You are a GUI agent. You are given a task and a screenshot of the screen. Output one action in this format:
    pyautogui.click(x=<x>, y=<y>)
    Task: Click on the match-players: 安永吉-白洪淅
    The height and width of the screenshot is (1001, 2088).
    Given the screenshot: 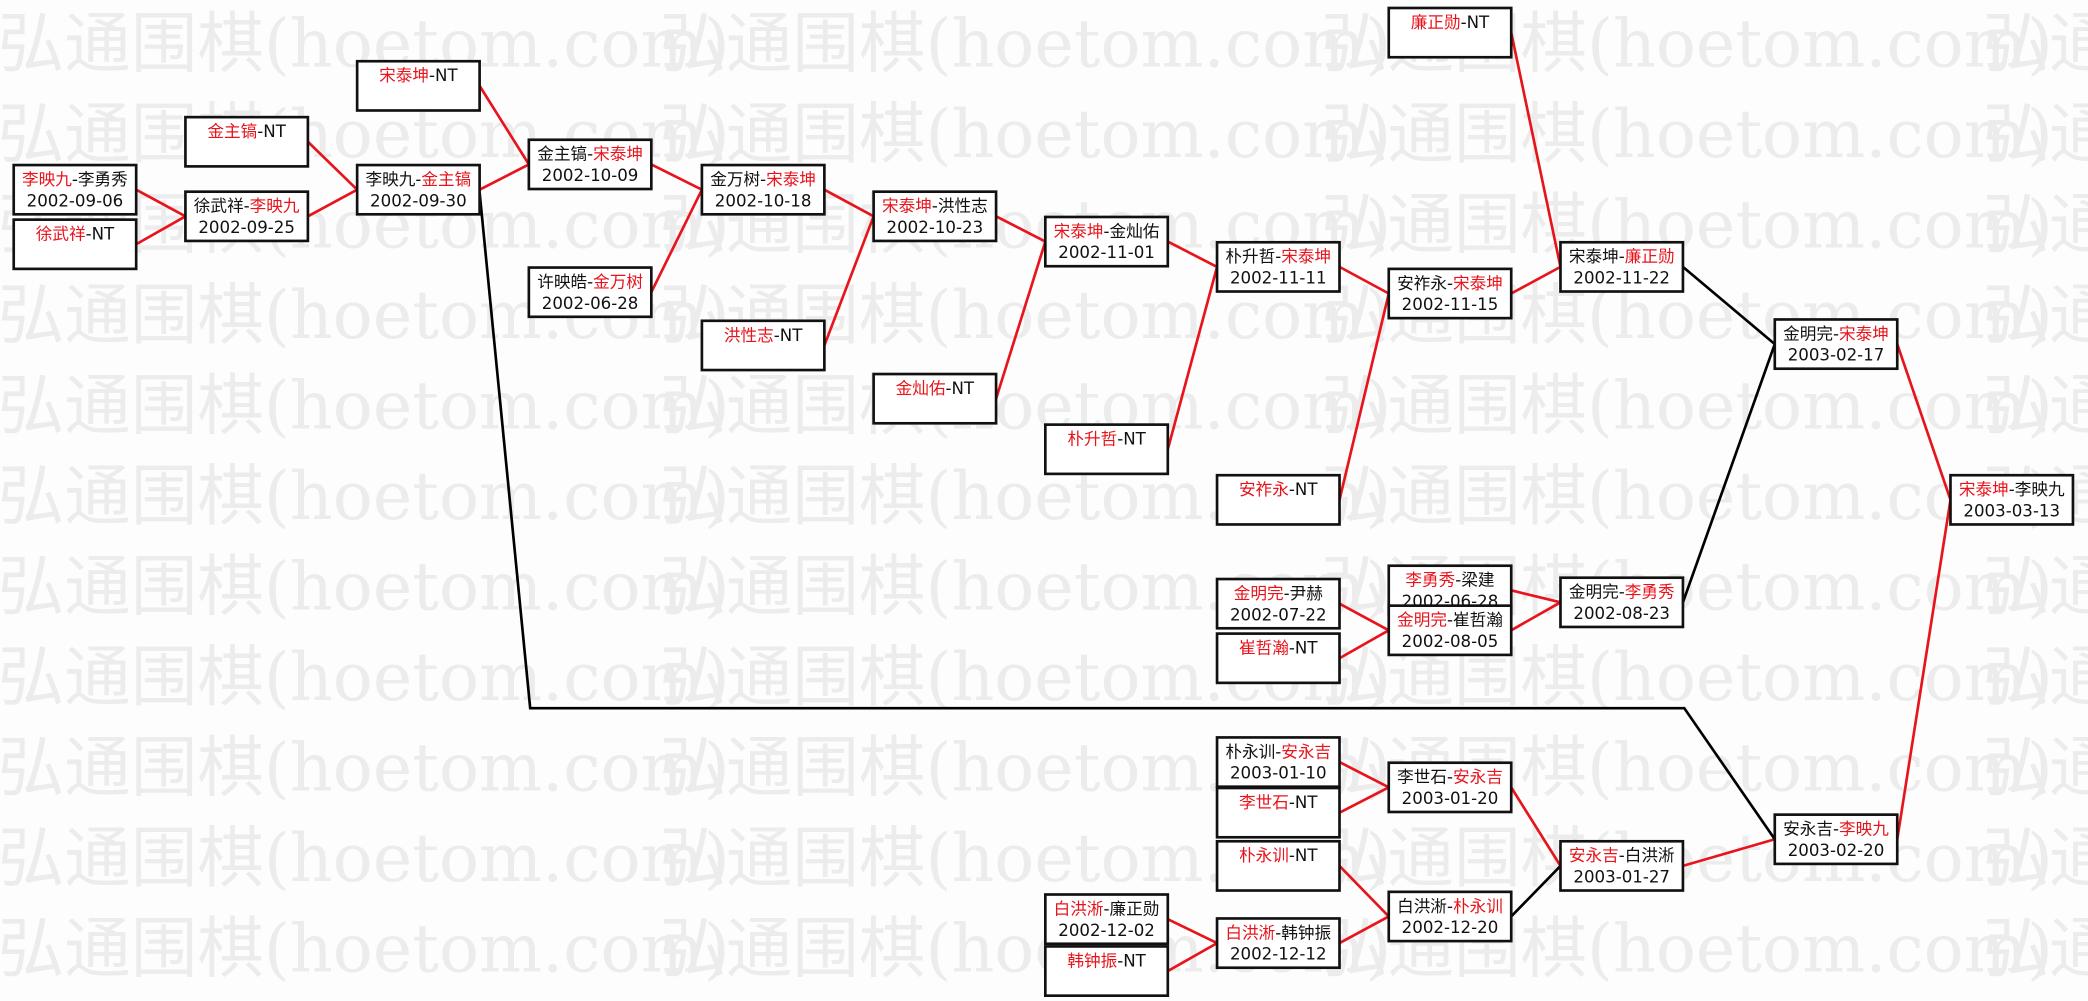 What is the action you would take?
    pyautogui.click(x=1622, y=855)
    